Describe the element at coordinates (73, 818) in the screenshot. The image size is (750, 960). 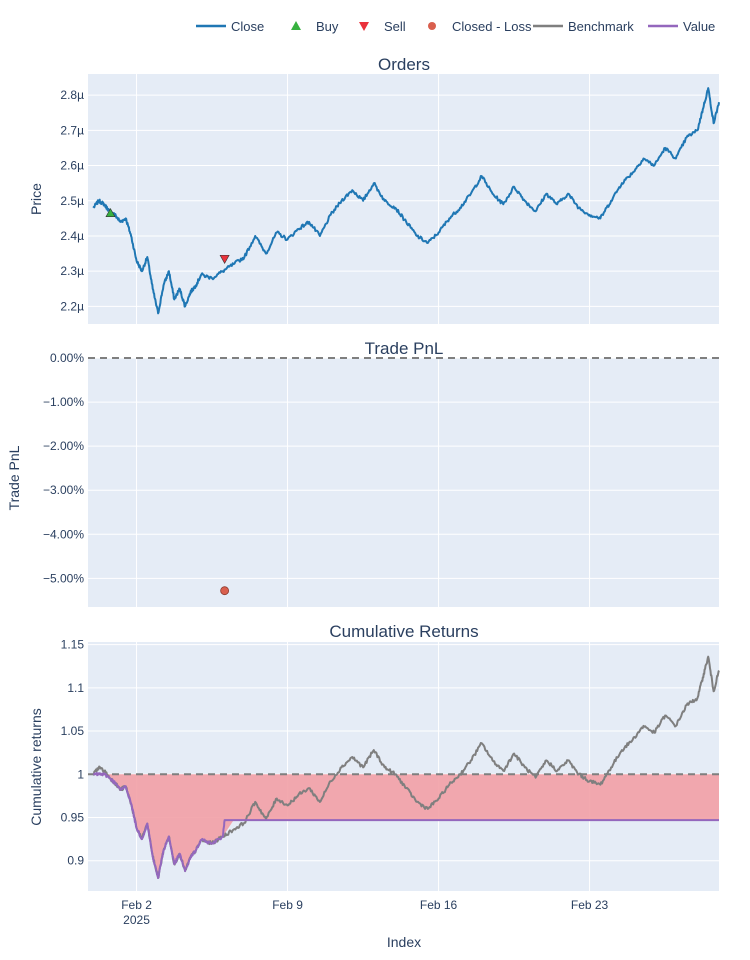
I see `y-tick-label: 0.95` at that location.